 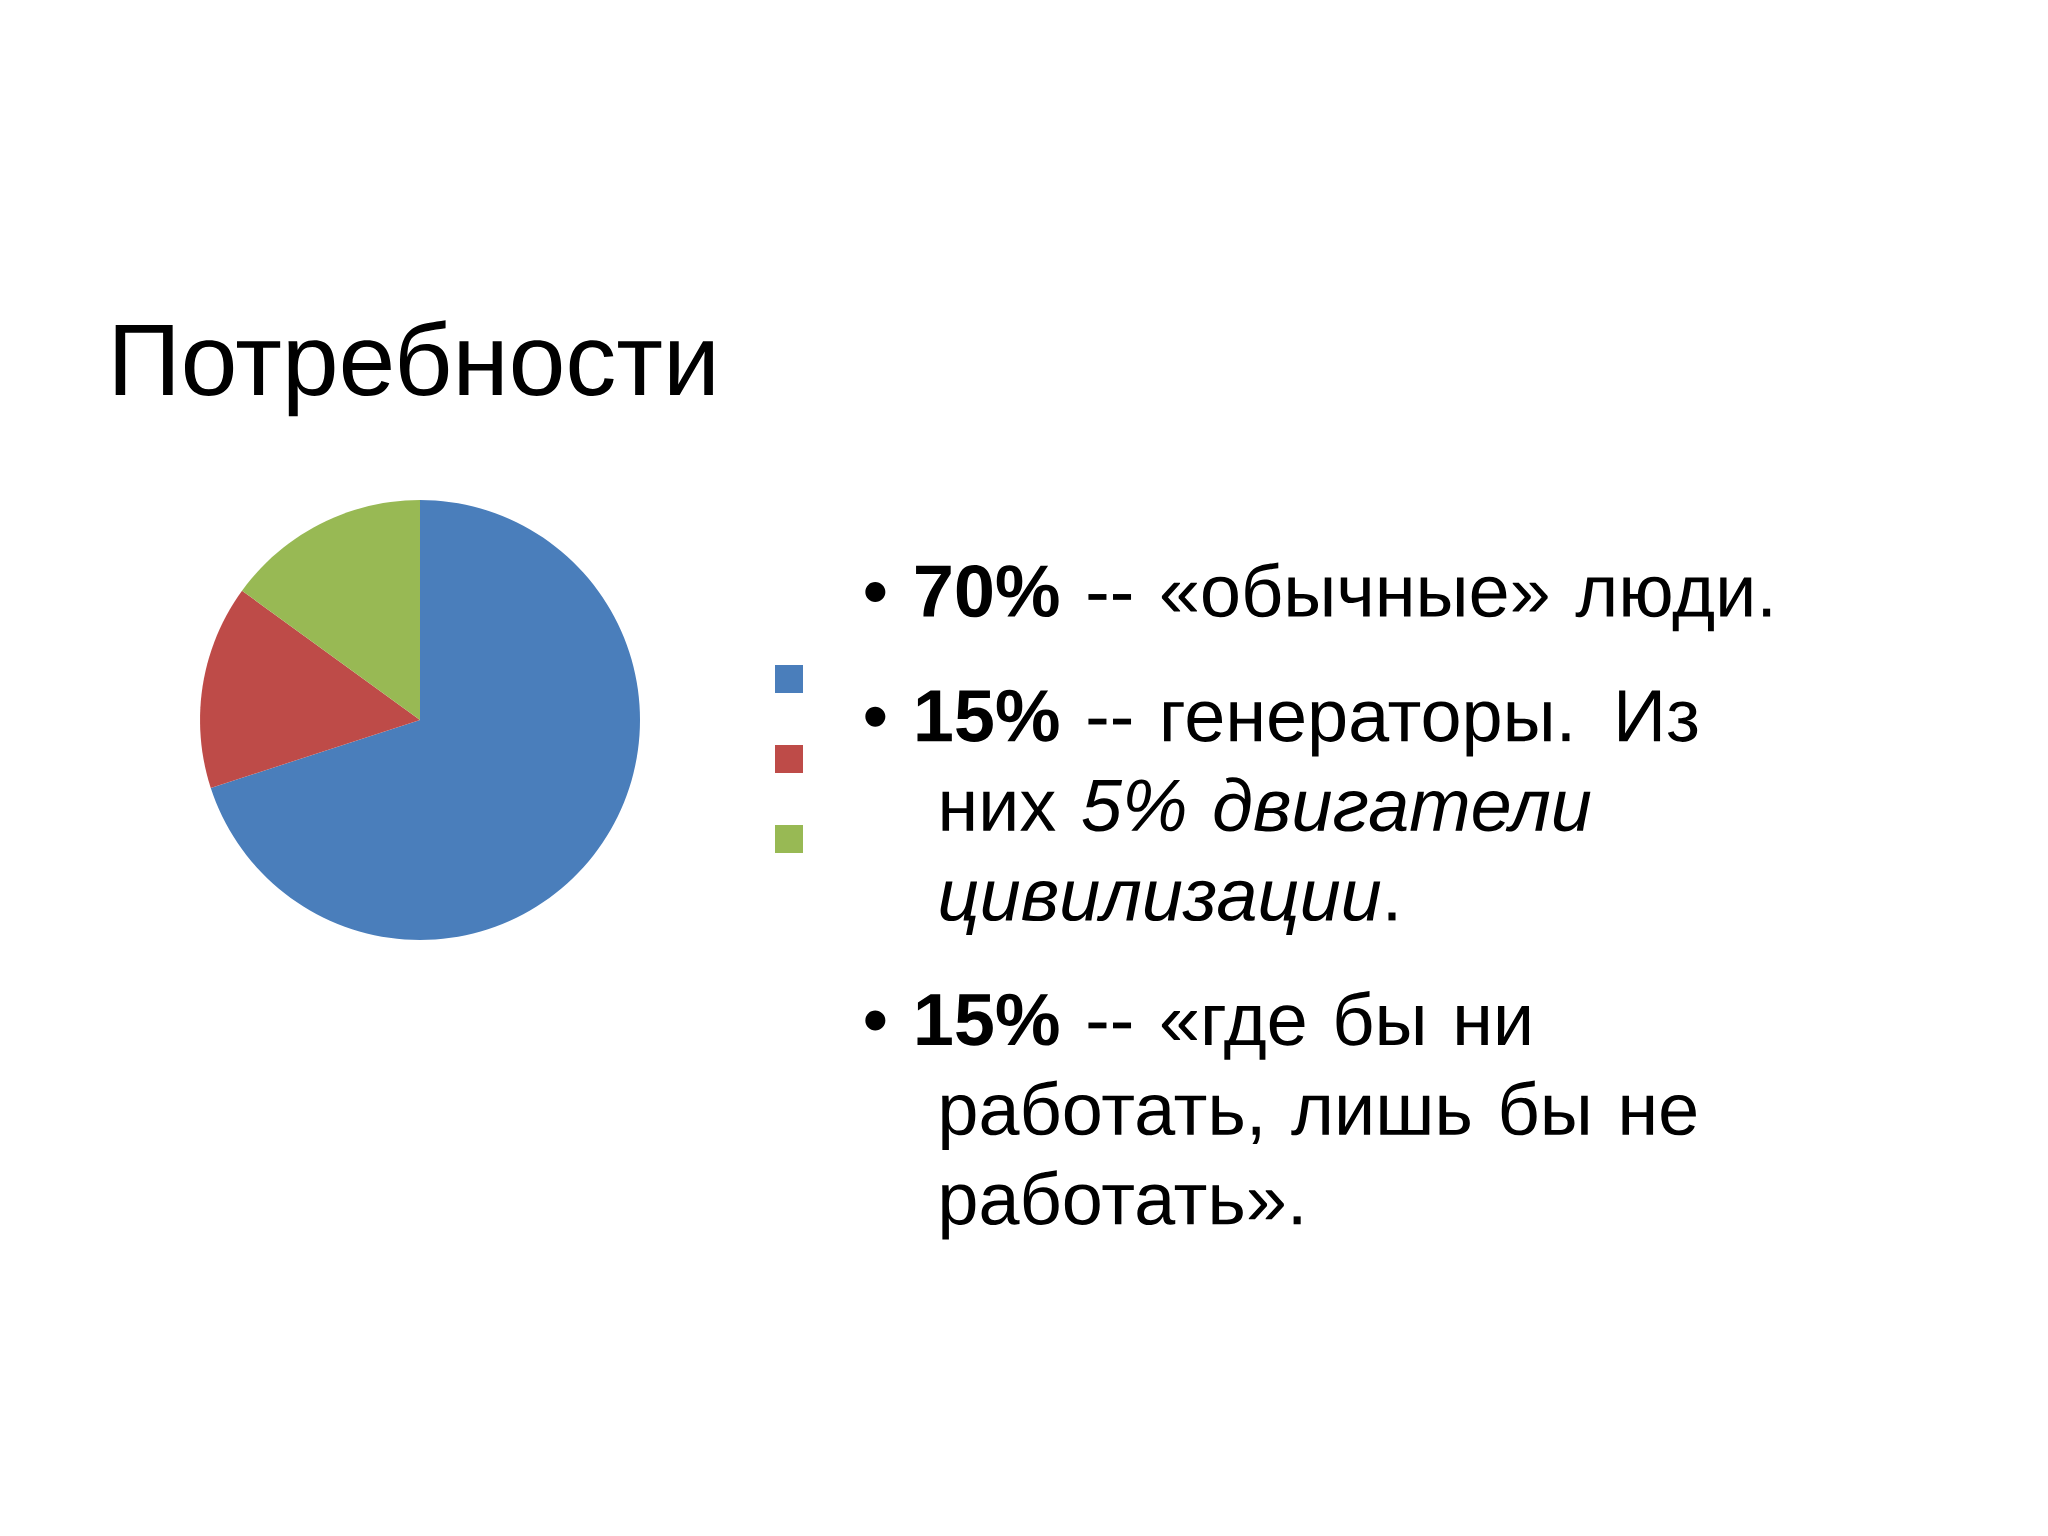 I want to click on text: • 15% -- генераторы. Из них 5% двигатели цивилизации., so click(x=1281, y=812).